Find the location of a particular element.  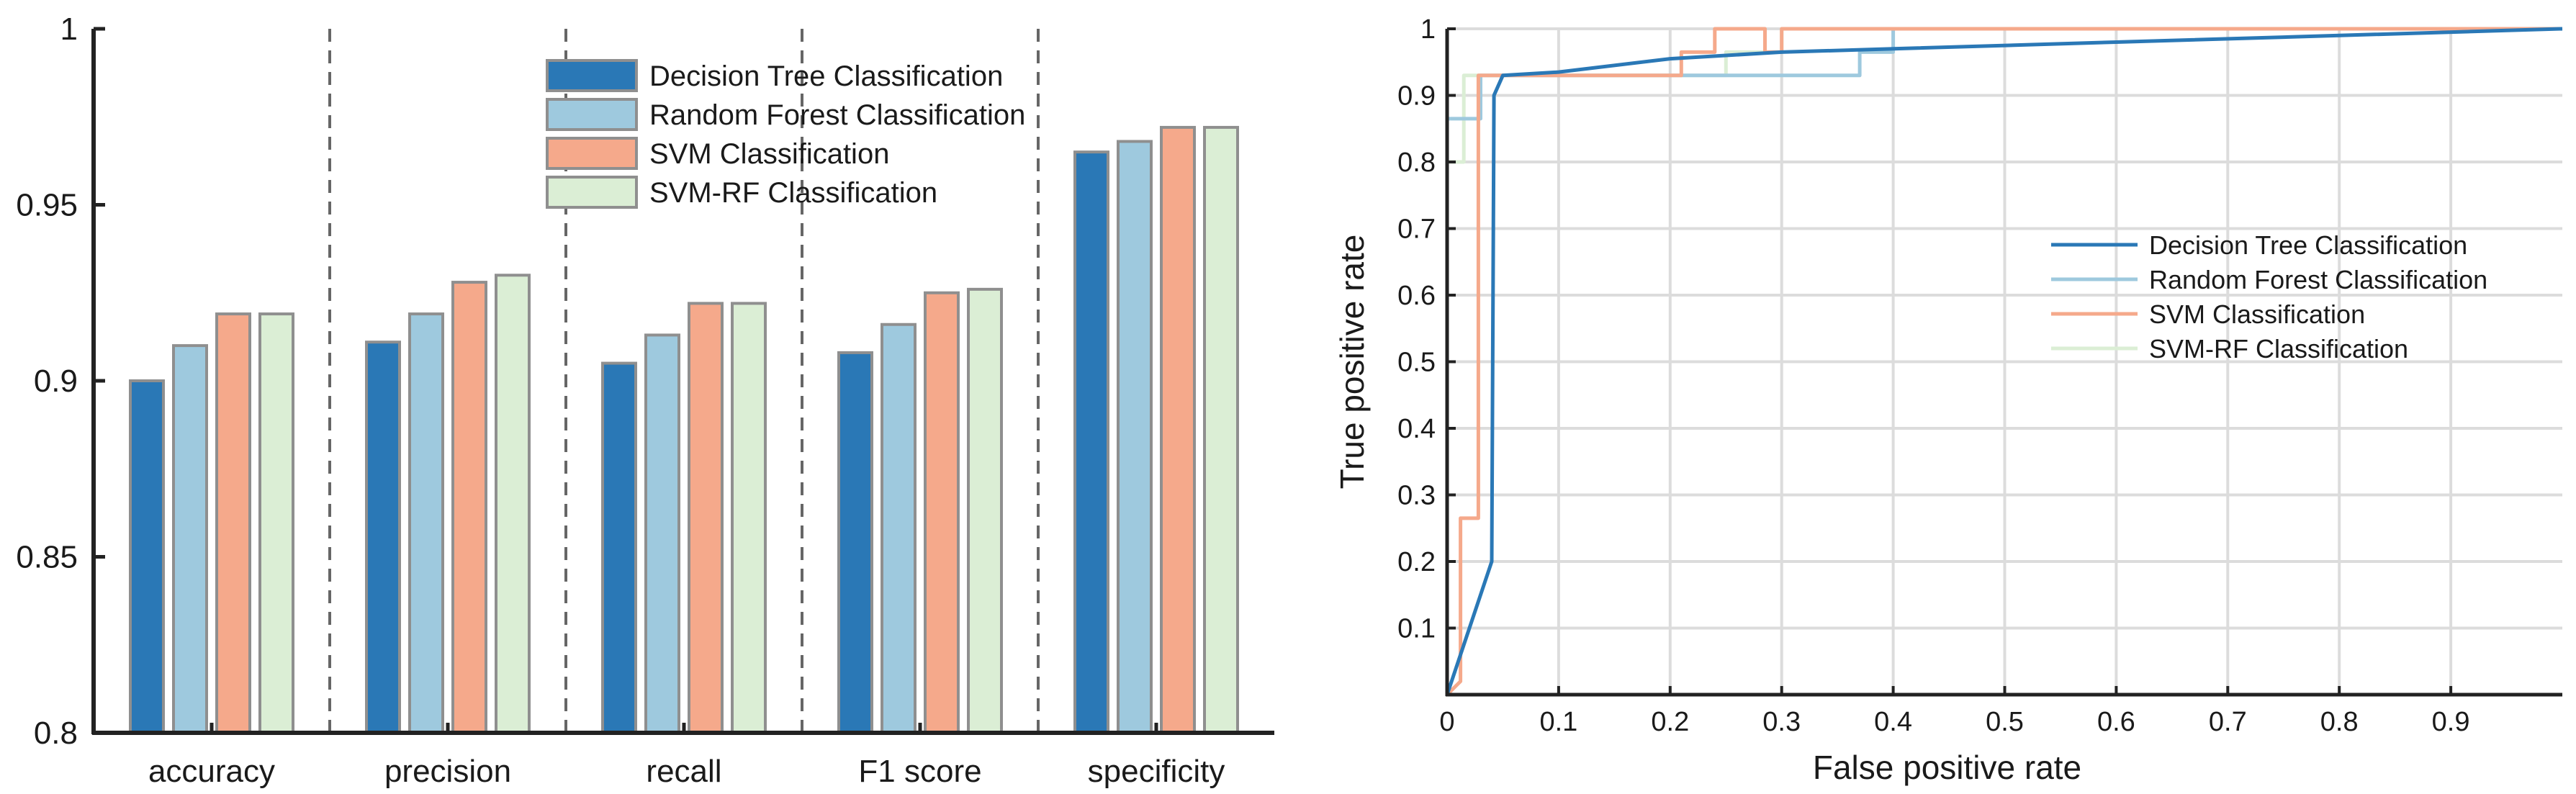

x-tick-label-recall: recall is located at coordinates (683, 771).